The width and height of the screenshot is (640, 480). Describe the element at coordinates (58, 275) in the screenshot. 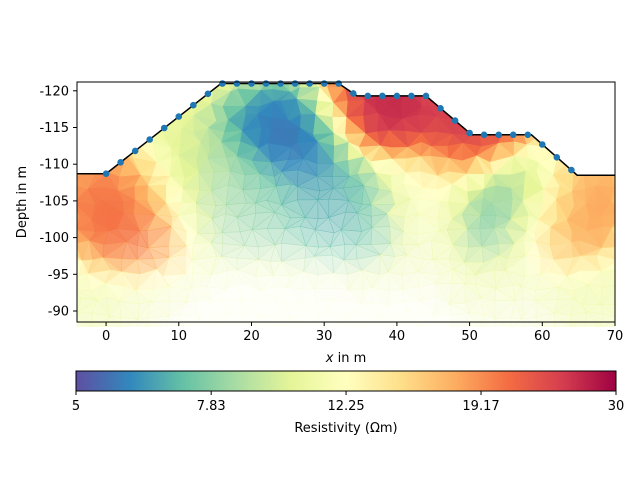

I see `y-tick-label: -95` at that location.